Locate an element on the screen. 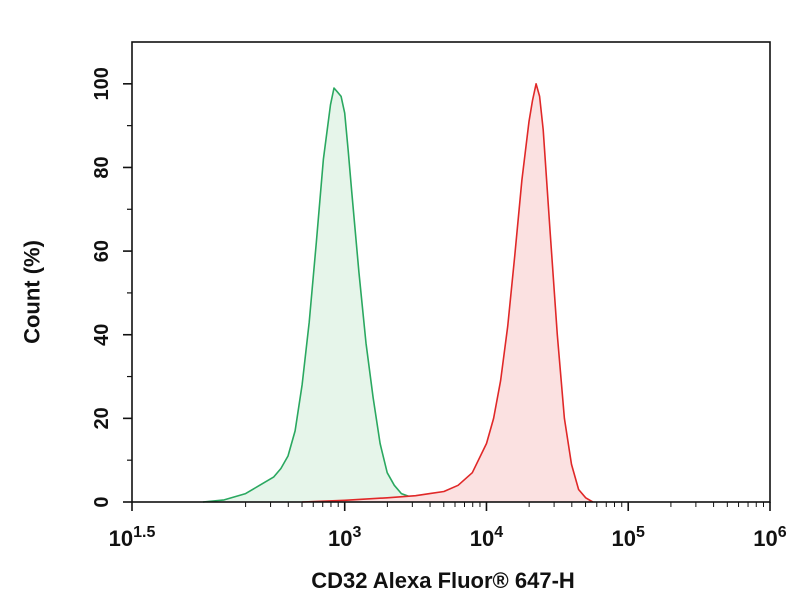 This screenshot has width=804, height=600. y-tick-label-60: 60 is located at coordinates (102, 251).